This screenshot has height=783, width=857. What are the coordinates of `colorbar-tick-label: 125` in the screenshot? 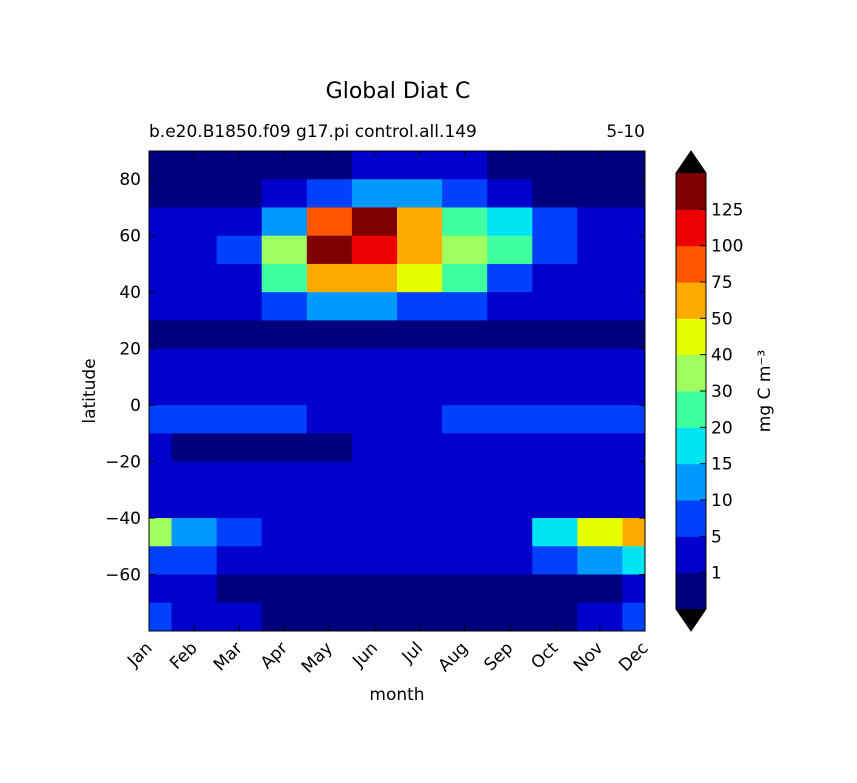 It's located at (727, 210).